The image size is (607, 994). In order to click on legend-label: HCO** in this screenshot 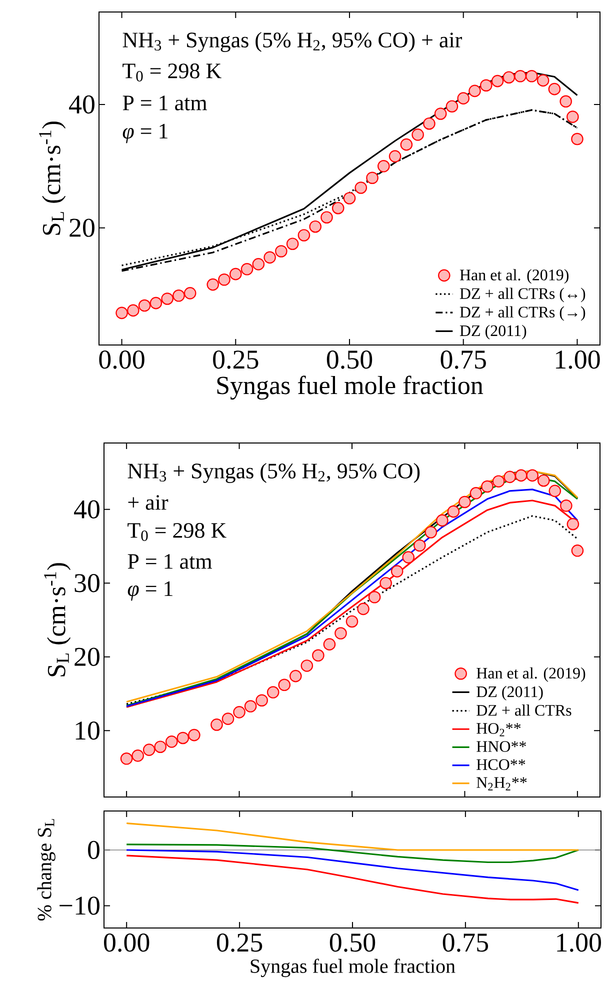, I will do `click(501, 764)`.